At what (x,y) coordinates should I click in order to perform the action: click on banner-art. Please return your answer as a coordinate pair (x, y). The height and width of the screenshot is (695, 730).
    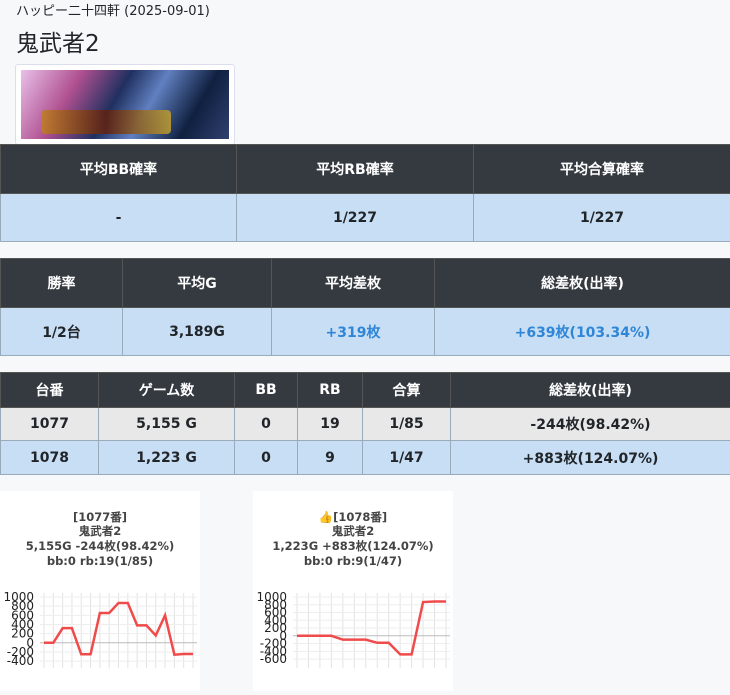
    Looking at the image, I should click on (125, 104).